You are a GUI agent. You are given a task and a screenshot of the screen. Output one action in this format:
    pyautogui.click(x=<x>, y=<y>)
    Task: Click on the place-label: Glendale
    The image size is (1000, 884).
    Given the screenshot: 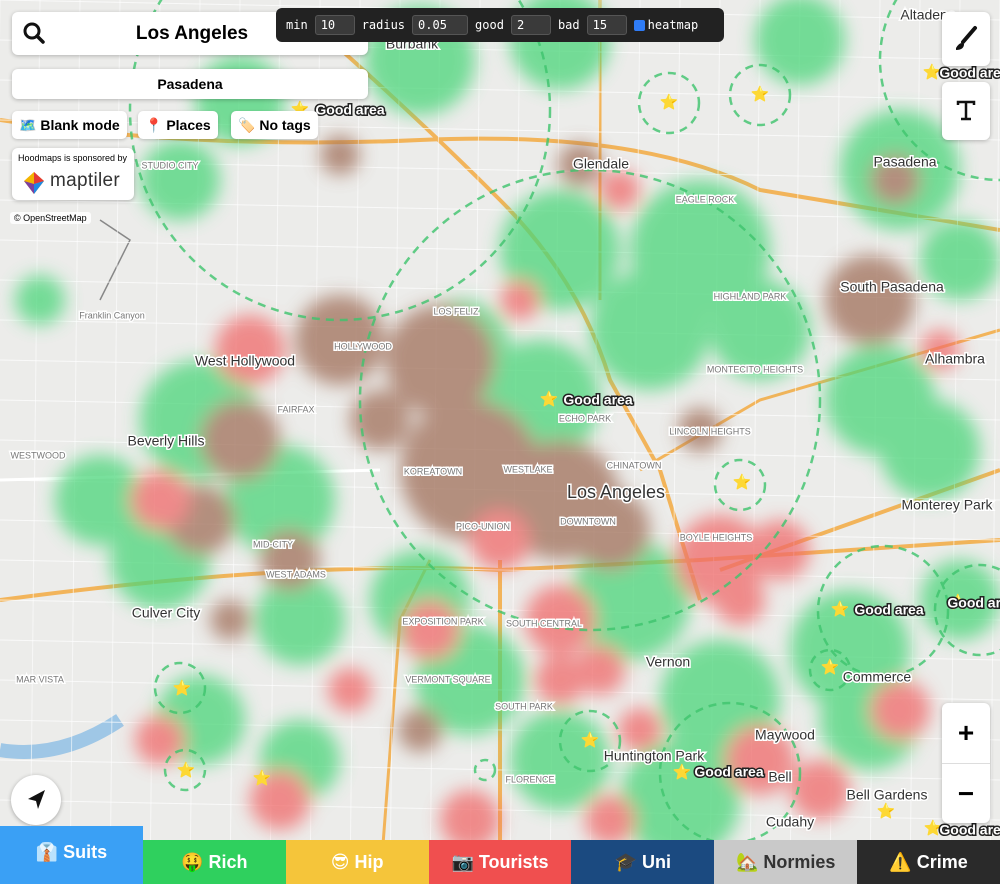 What is the action you would take?
    pyautogui.click(x=601, y=164)
    